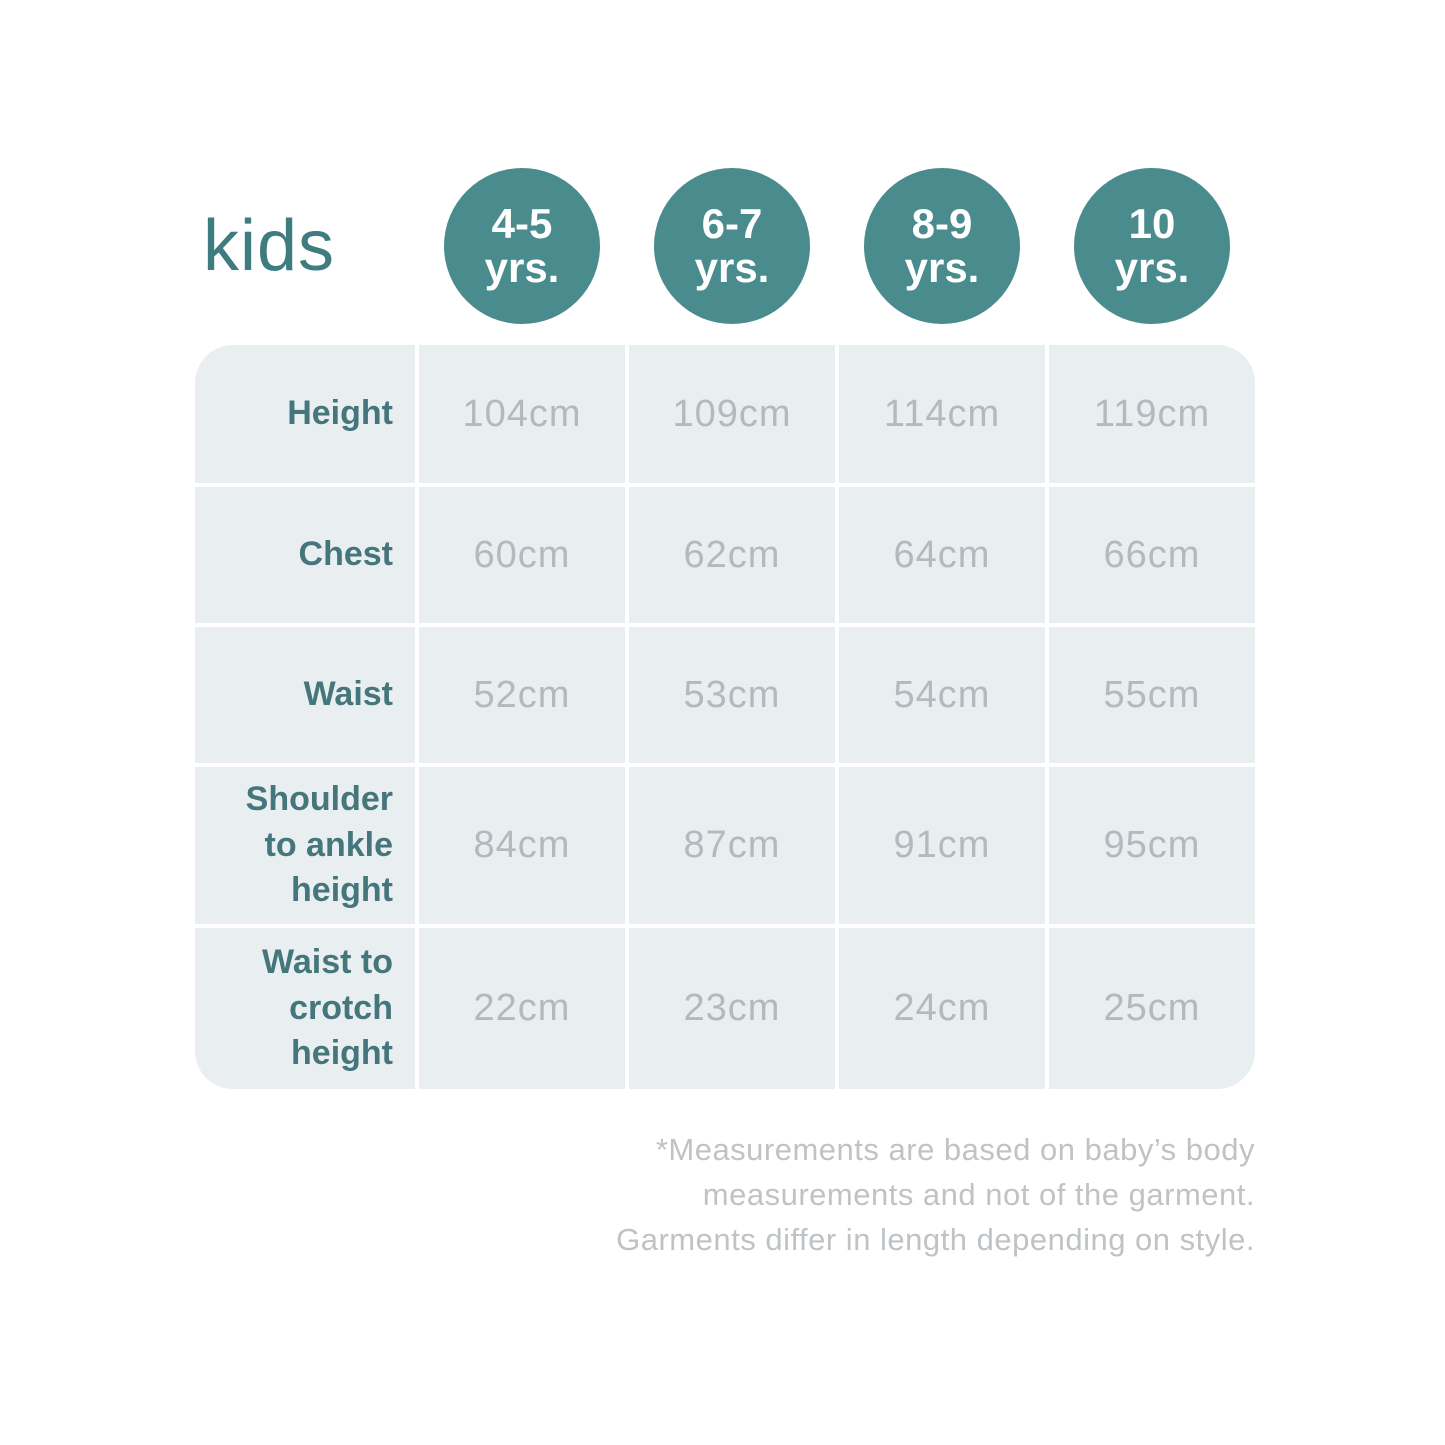 The width and height of the screenshot is (1445, 1445). I want to click on cell-value: 22cm, so click(522, 1008).